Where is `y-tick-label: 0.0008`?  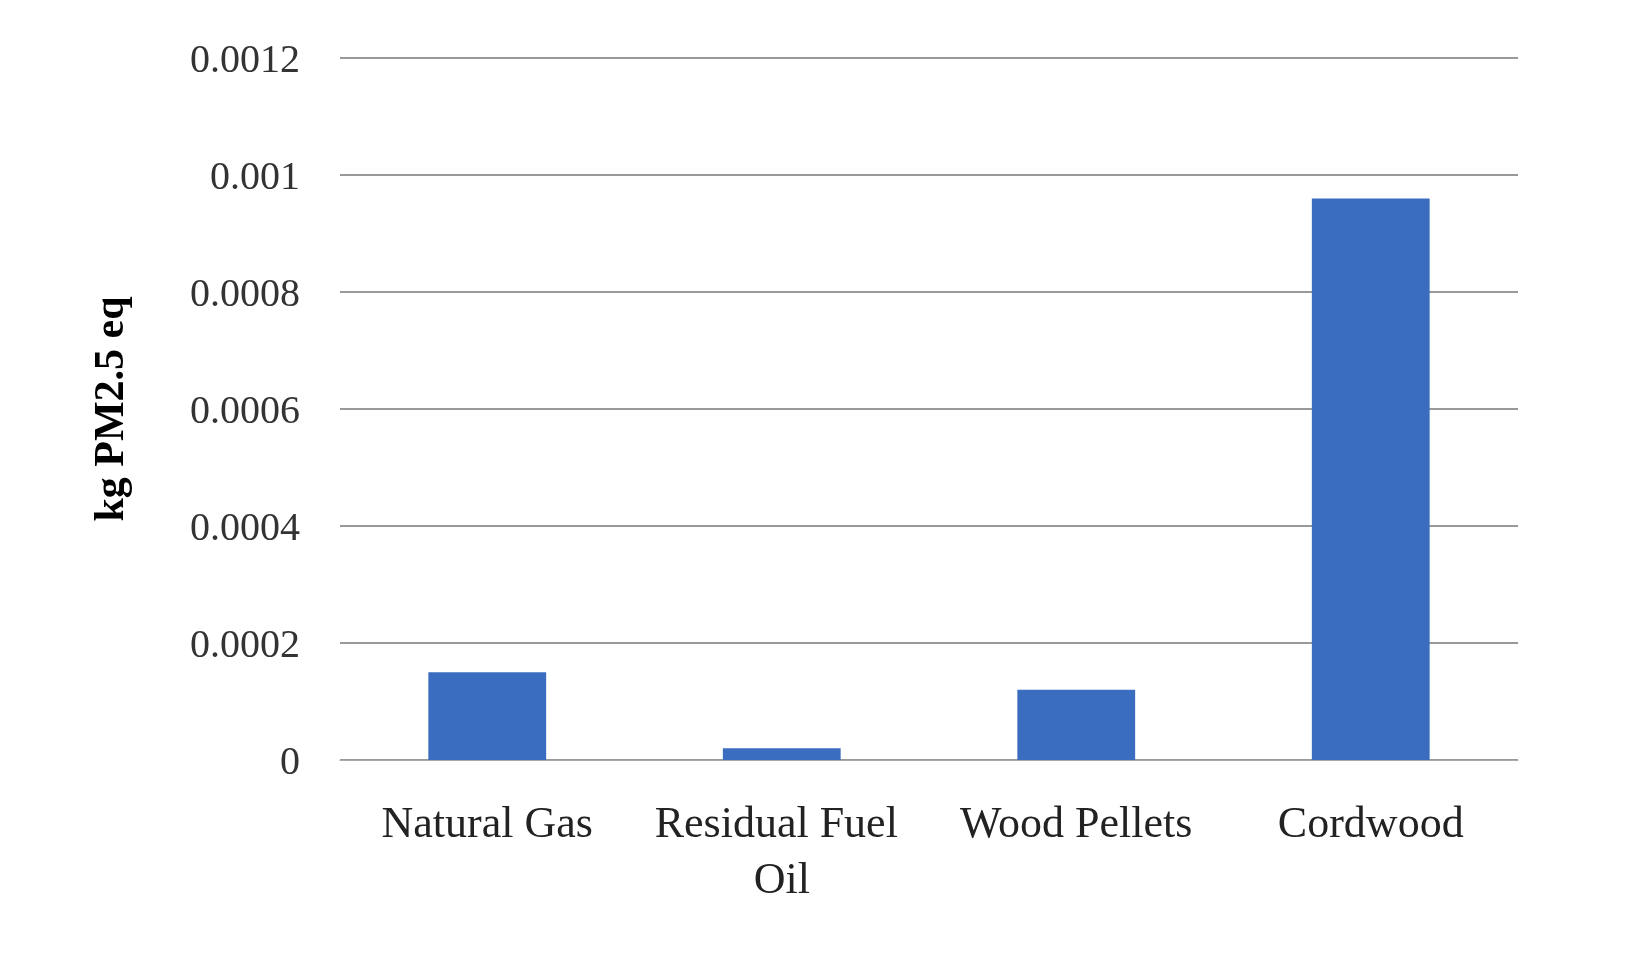
y-tick-label: 0.0008 is located at coordinates (245, 292).